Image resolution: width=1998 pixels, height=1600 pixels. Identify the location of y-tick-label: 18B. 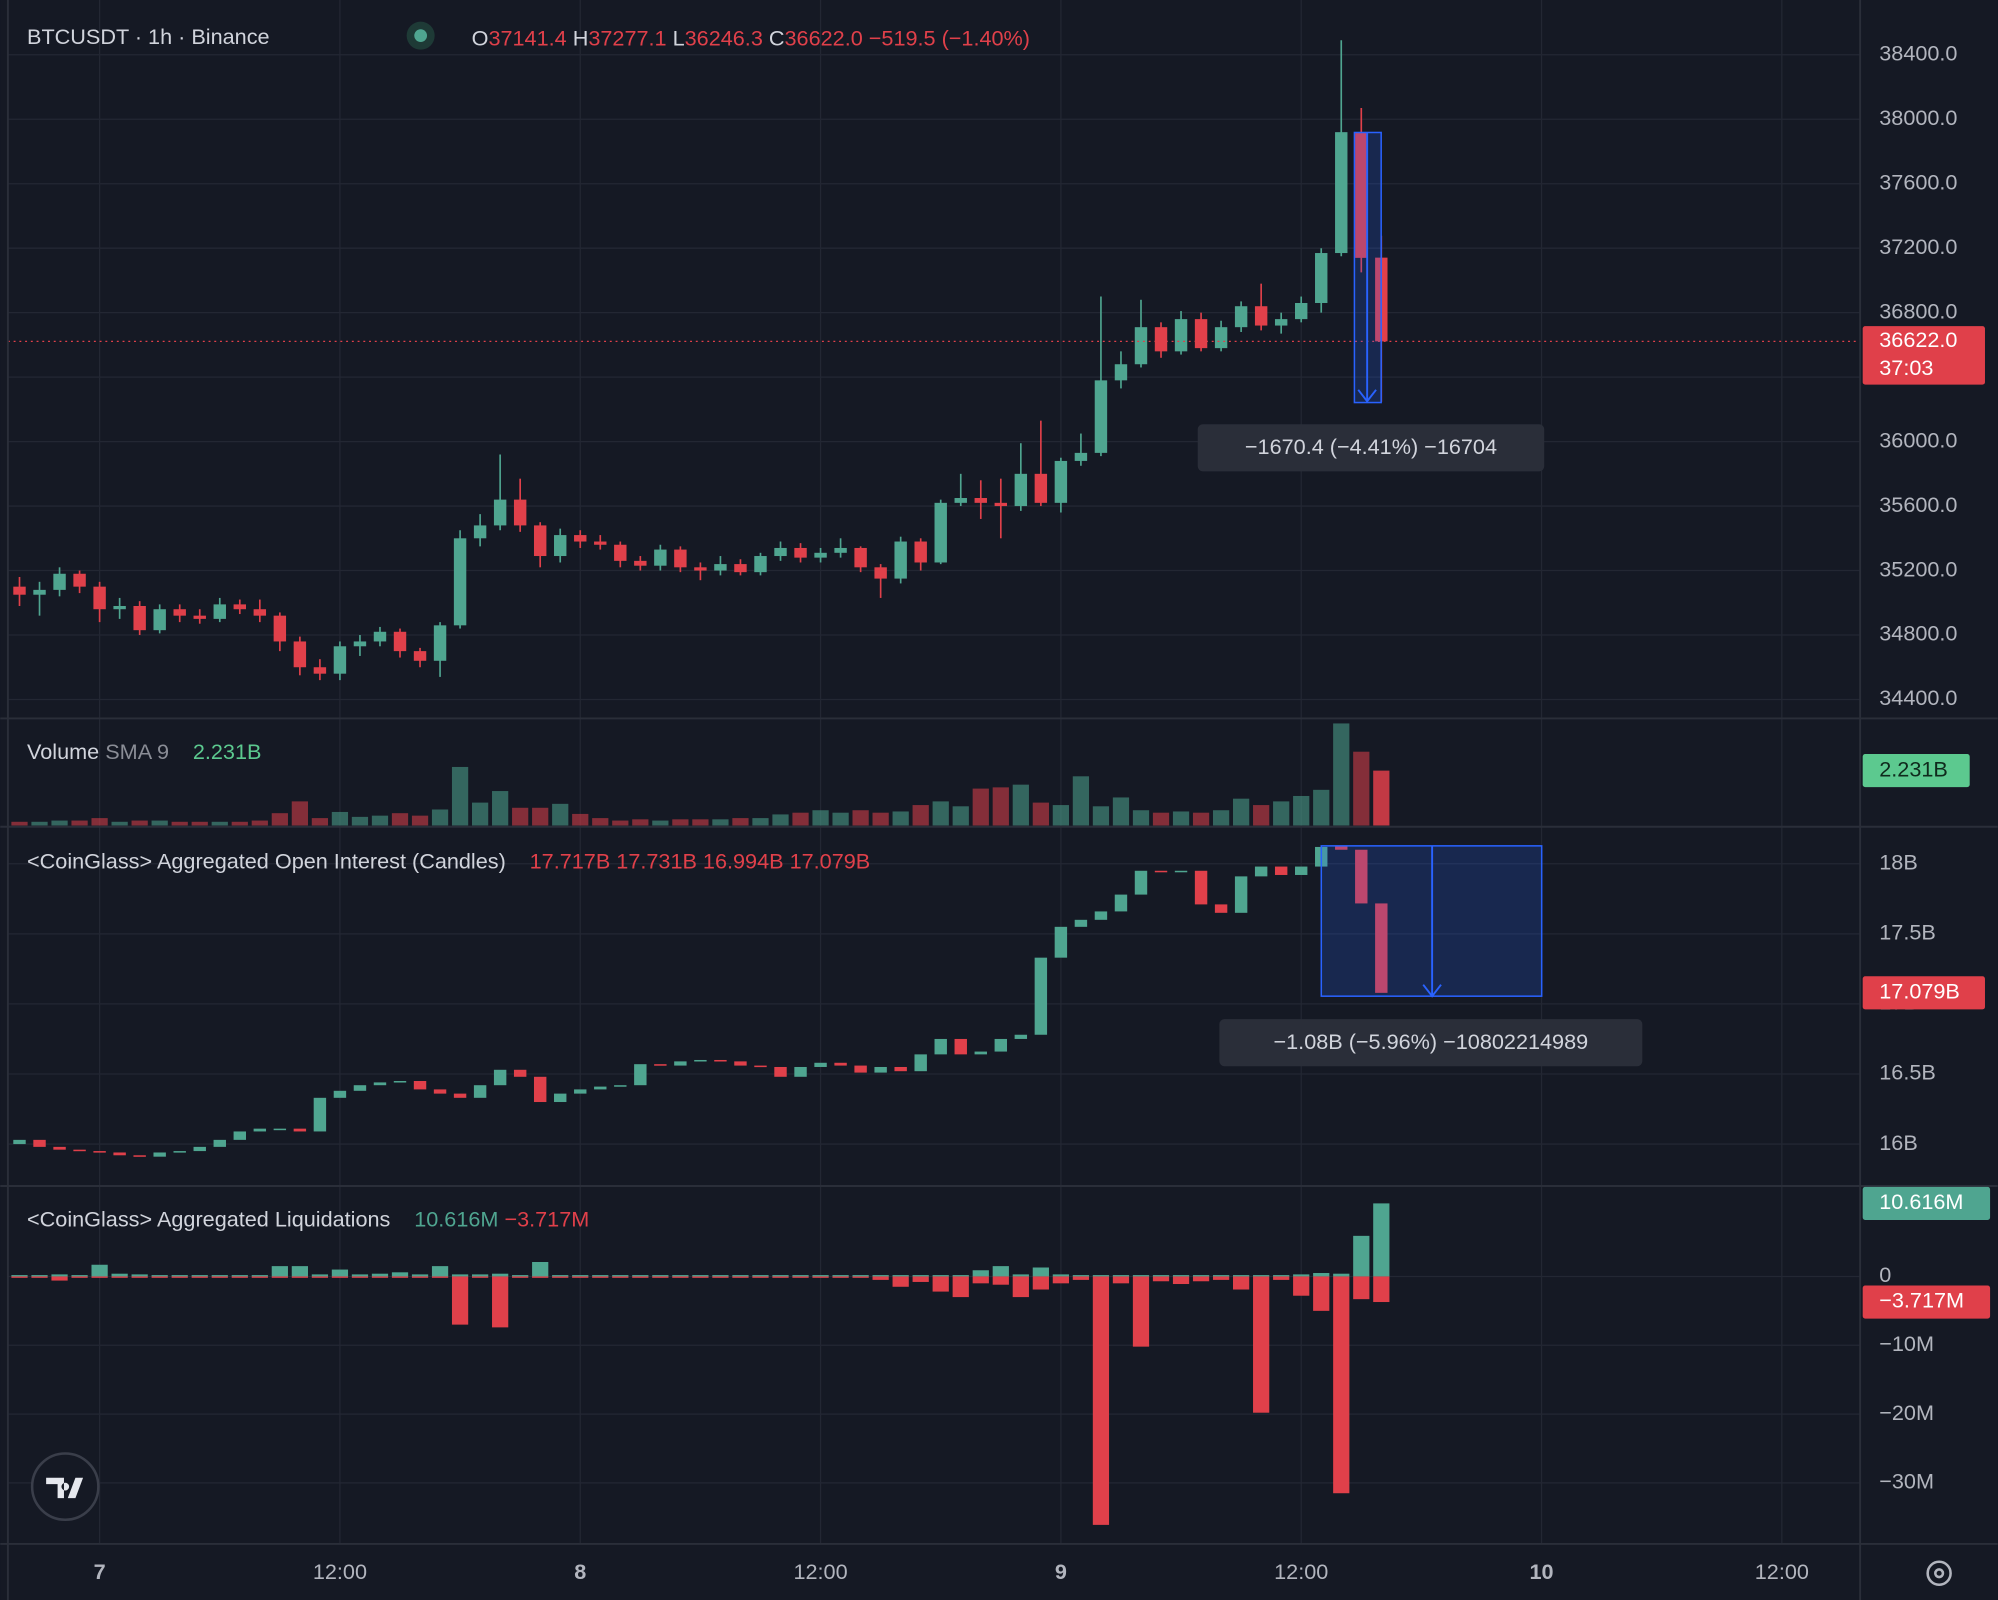
(1898, 861).